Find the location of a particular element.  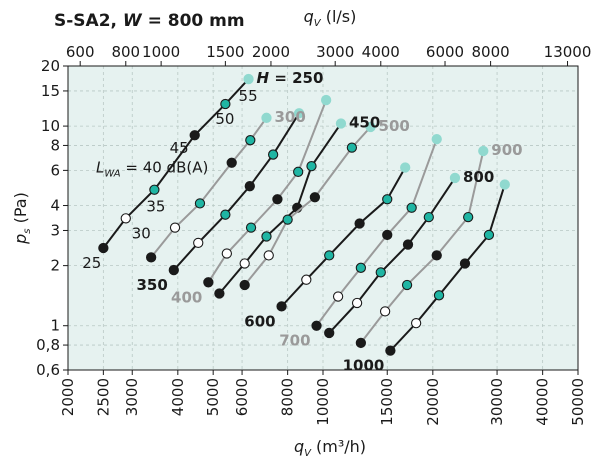

x-axis-title: qV (m³/h) is located at coordinates (330, 448).